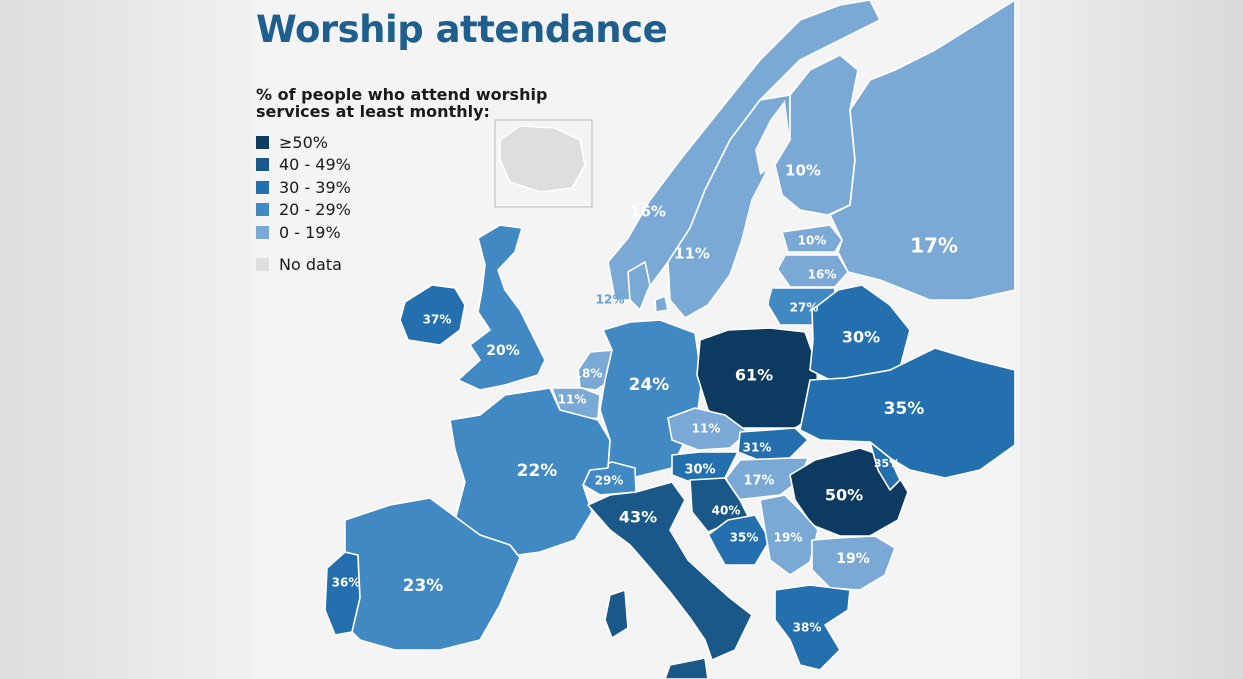 Image resolution: width=1243 pixels, height=679 pixels. I want to click on adriatic-sea, so click(707, 539).